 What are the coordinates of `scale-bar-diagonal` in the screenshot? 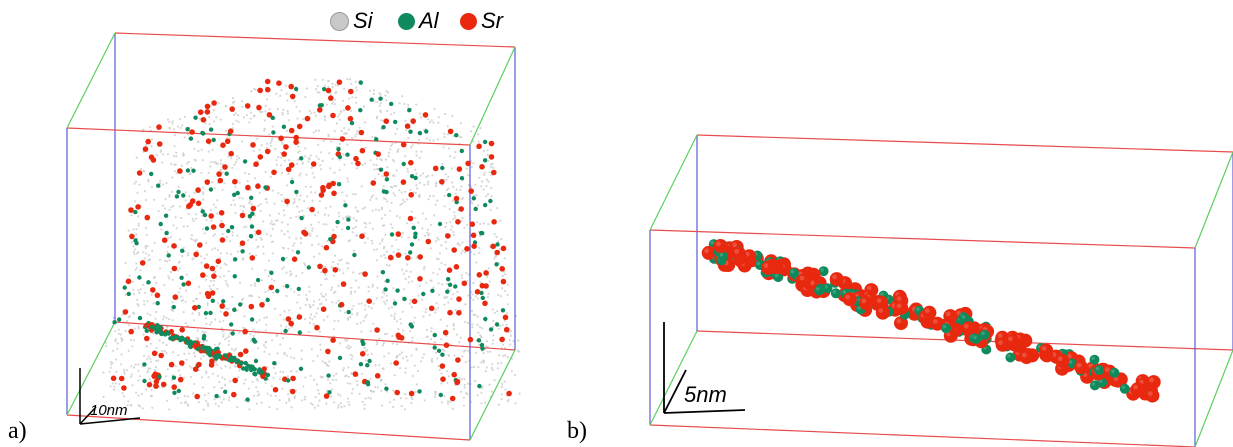 It's located at (88, 415).